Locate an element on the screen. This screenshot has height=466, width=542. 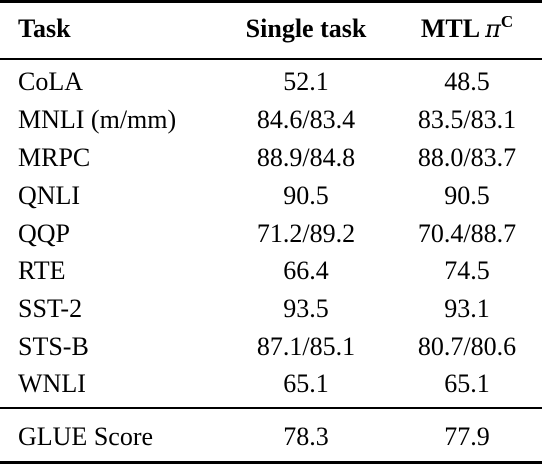
row-mtl-value: 74.5 is located at coordinates (467, 270).